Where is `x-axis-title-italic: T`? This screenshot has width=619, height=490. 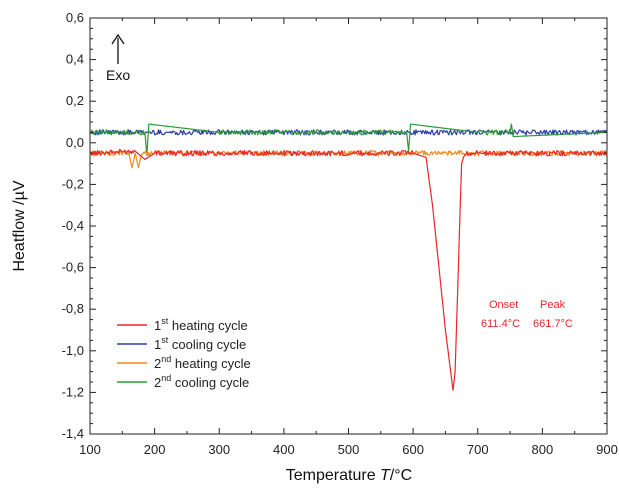 x-axis-title-italic: T is located at coordinates (385, 475).